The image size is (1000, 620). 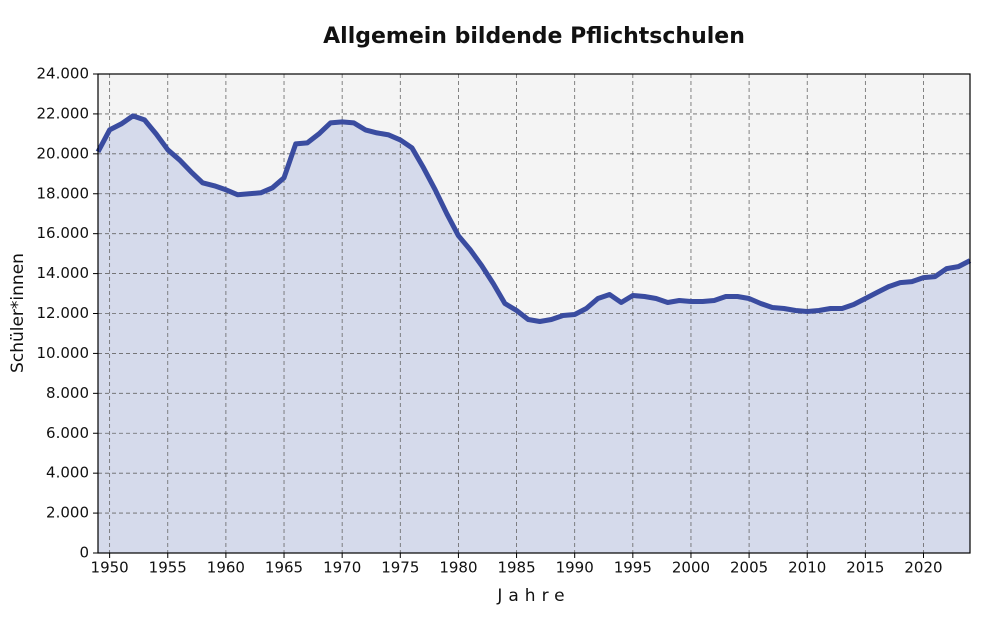 What do you see at coordinates (63, 113) in the screenshot?
I see `y-tick-label: 22.000` at bounding box center [63, 113].